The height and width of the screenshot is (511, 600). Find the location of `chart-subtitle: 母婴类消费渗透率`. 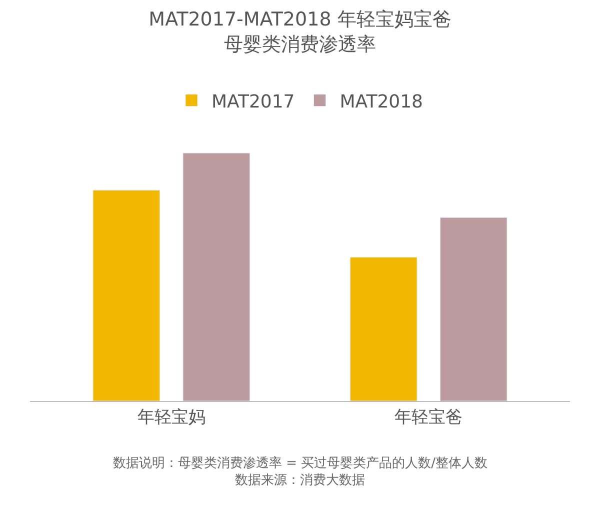

chart-subtitle: 母婴类消费渗透率 is located at coordinates (300, 44).